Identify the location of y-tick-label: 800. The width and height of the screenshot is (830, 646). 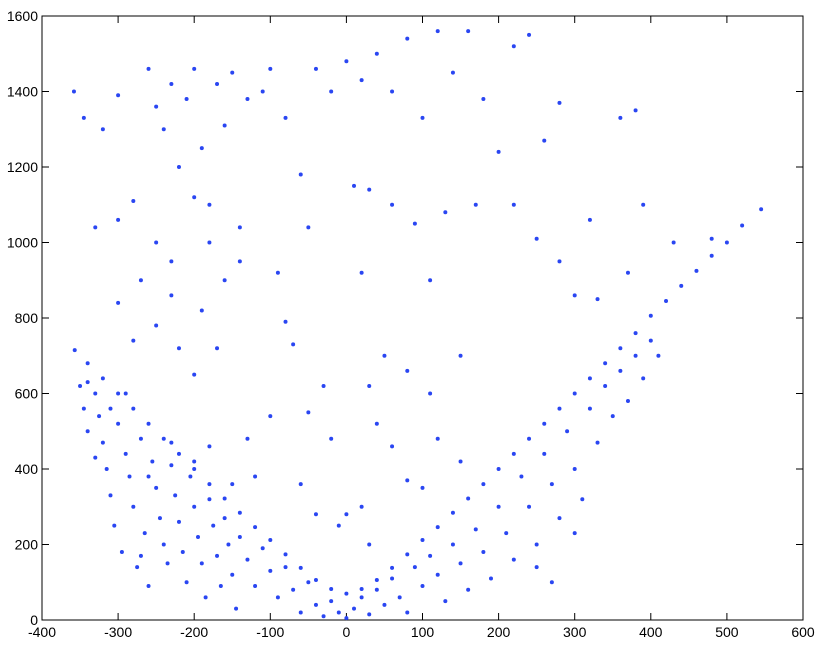
(27, 318).